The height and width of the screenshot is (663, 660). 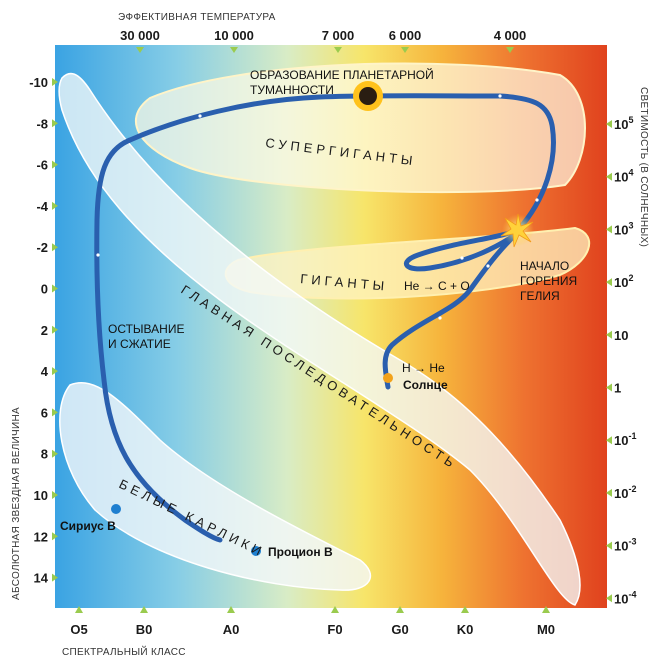 I want to click on right-tick-label: 10⁻¹, so click(x=625, y=439).